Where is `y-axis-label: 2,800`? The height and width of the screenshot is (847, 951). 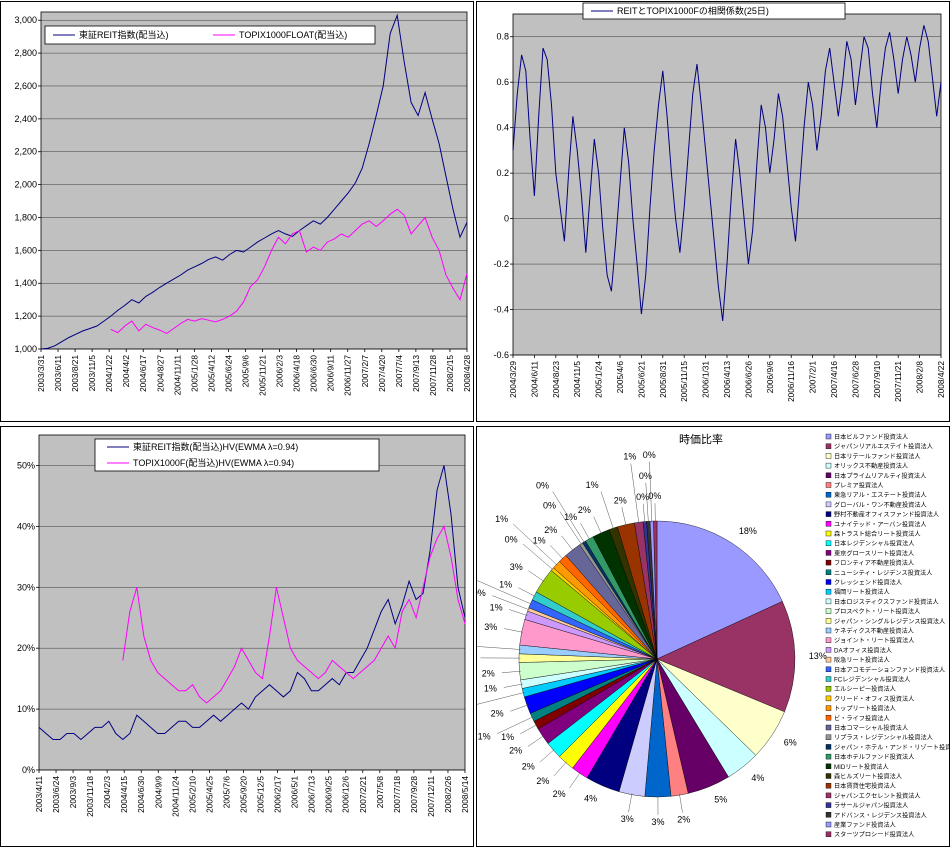 y-axis-label: 2,800 is located at coordinates (25, 53).